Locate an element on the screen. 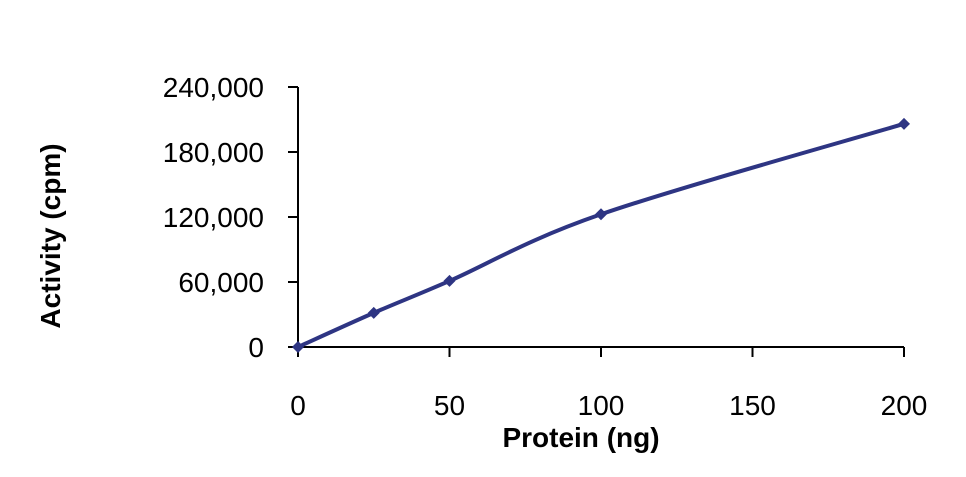 Image resolution: width=966 pixels, height=477 pixels. x-tick-label: 100 is located at coordinates (601, 405).